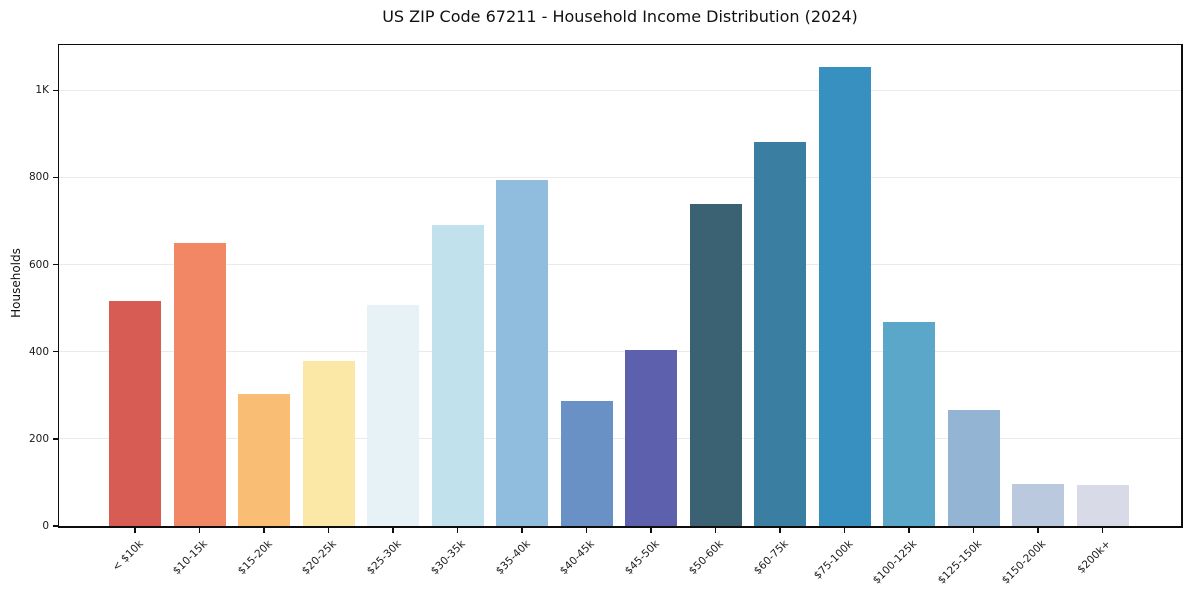 The height and width of the screenshot is (590, 1189). What do you see at coordinates (1024, 562) in the screenshot?
I see `x-tick-label: $150-200k` at bounding box center [1024, 562].